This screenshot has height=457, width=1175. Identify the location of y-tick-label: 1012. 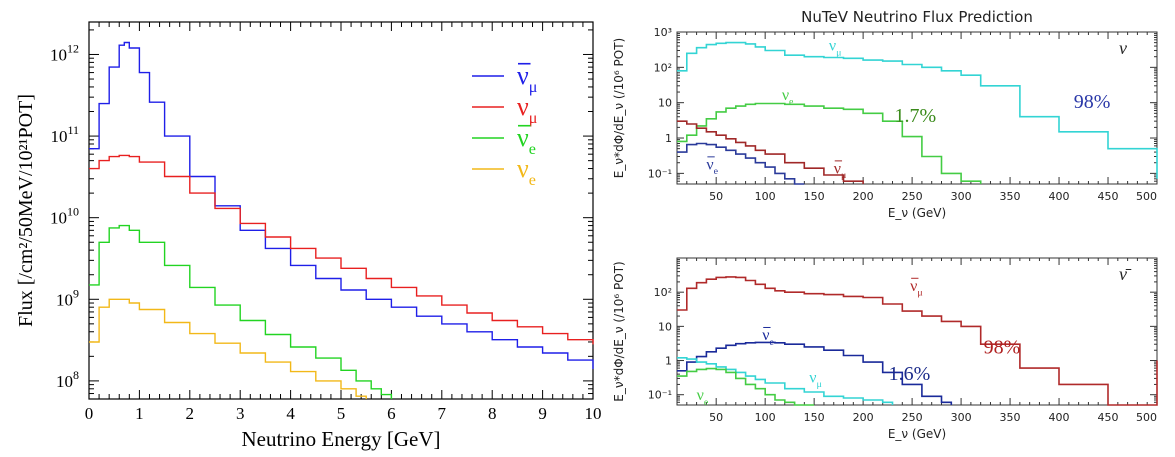
(64, 52).